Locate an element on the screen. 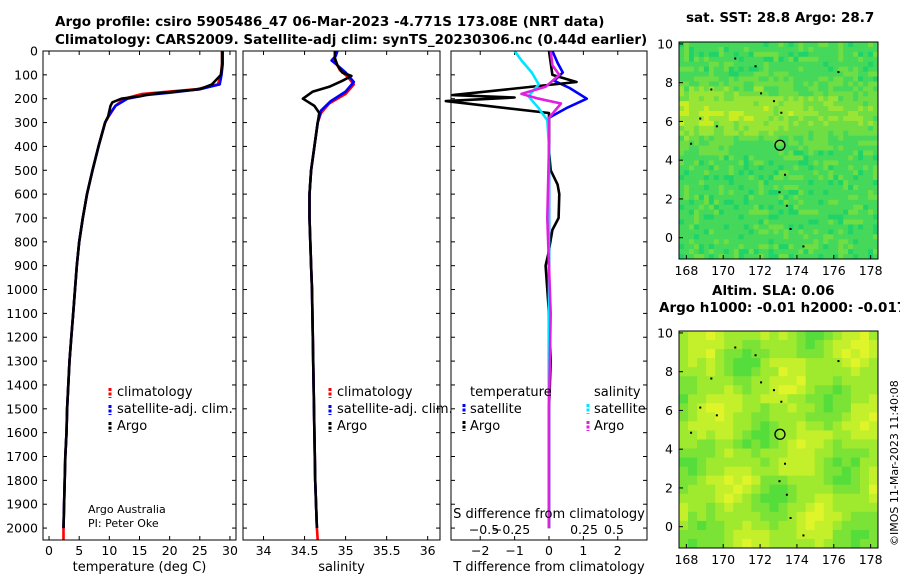  depth-tick-label: 1300 is located at coordinates (22, 361).